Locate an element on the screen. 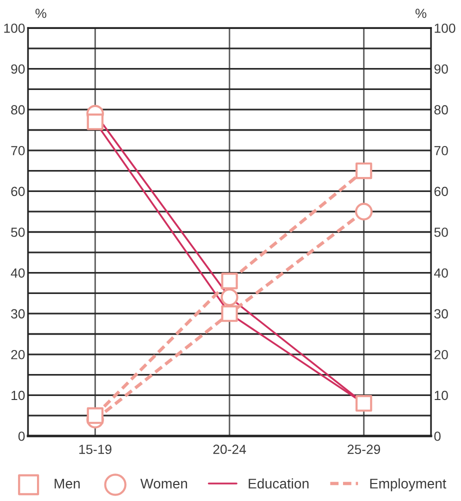 The height and width of the screenshot is (501, 461). y2-tick-label: 20 is located at coordinates (441, 355).